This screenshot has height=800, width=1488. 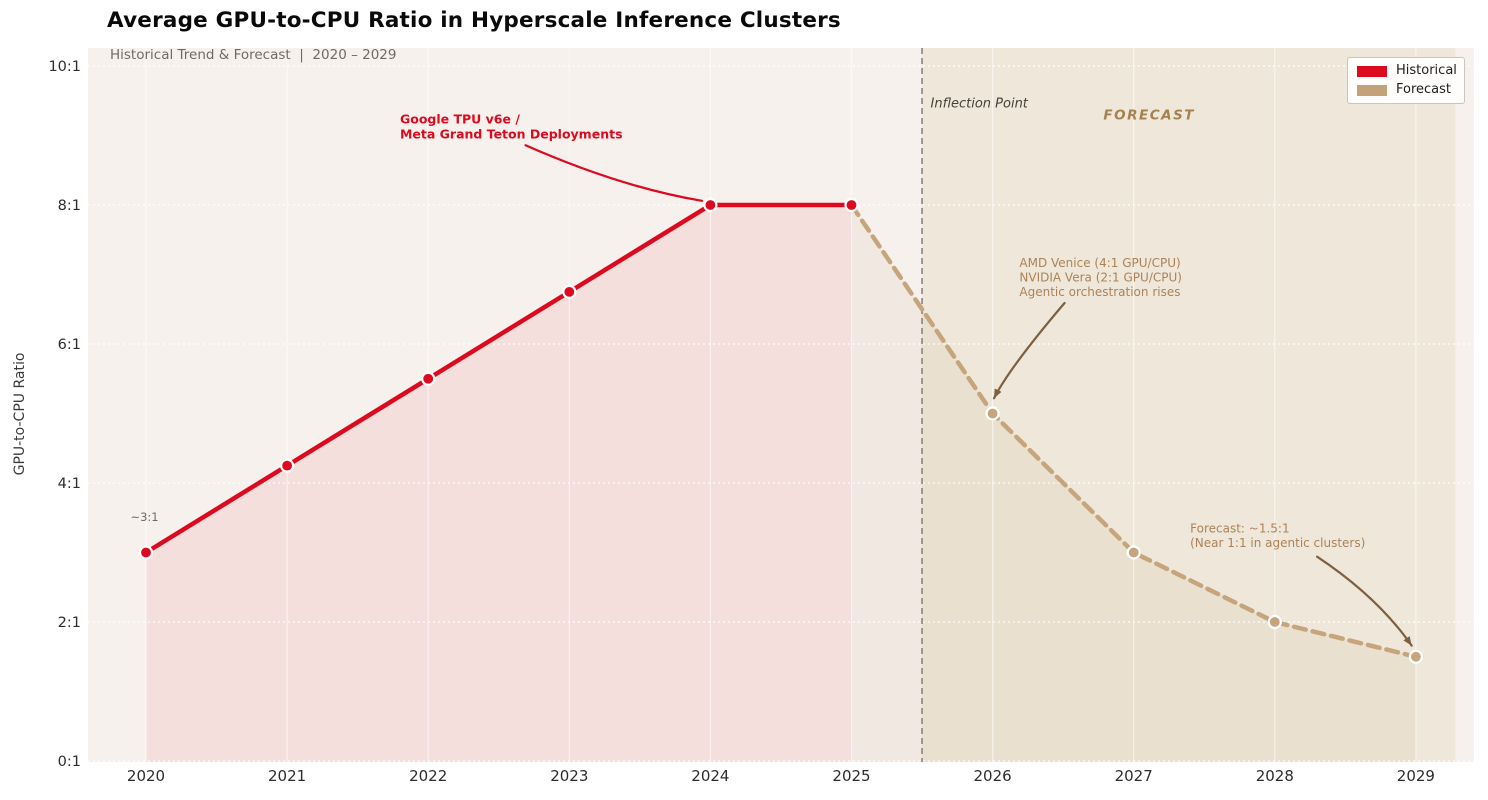 What do you see at coordinates (1372, 90) in the screenshot?
I see `legend-swatch-forecast-icon` at bounding box center [1372, 90].